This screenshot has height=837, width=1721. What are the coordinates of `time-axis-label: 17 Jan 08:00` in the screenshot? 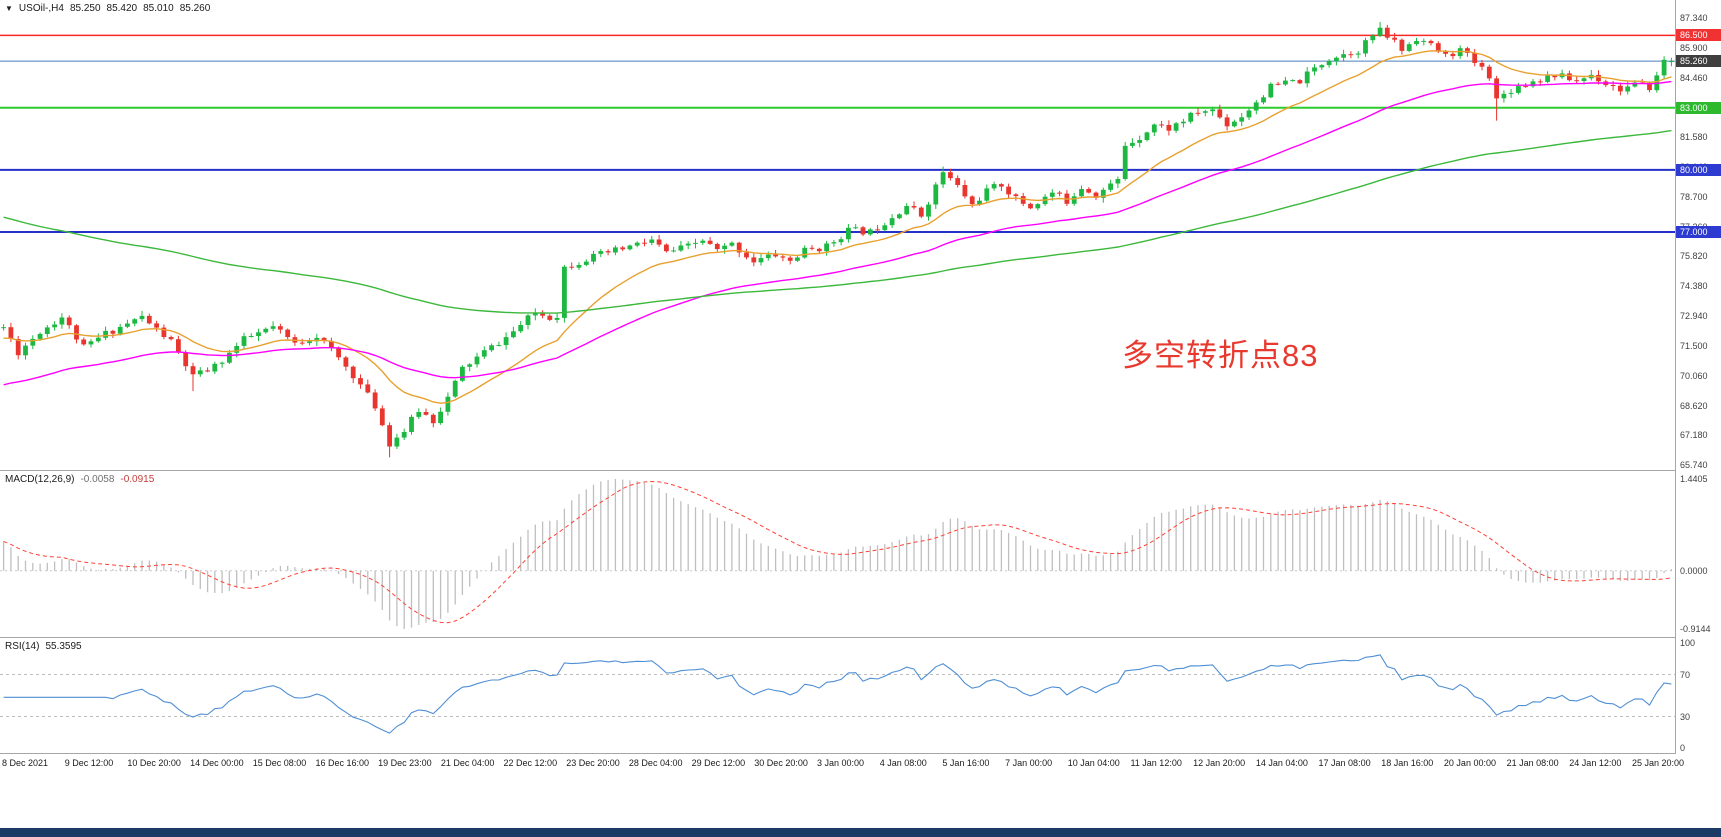 It's located at (1344, 763).